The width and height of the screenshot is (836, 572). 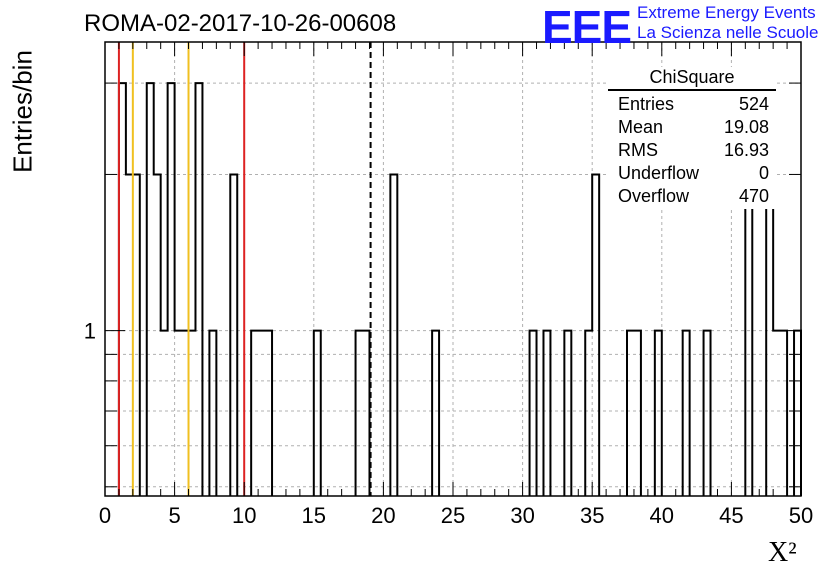 I want to click on x-tick-label: 25, so click(x=453, y=515).